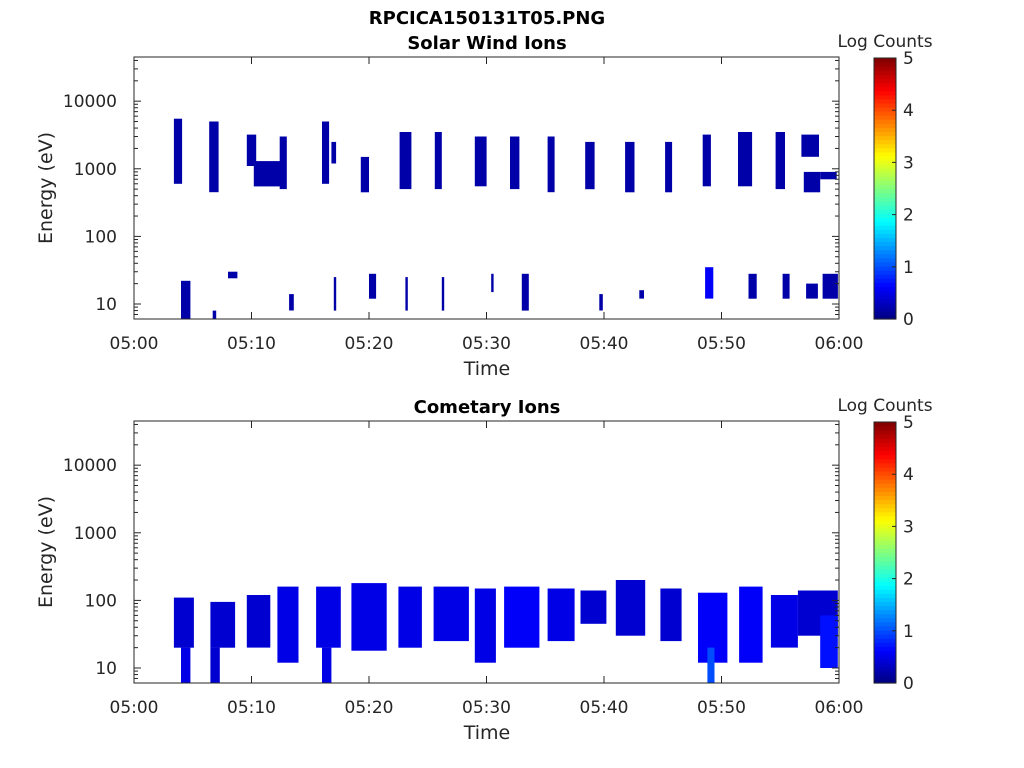 This screenshot has height=768, width=1024. I want to click on colorbar-tick-label: 5, so click(908, 423).